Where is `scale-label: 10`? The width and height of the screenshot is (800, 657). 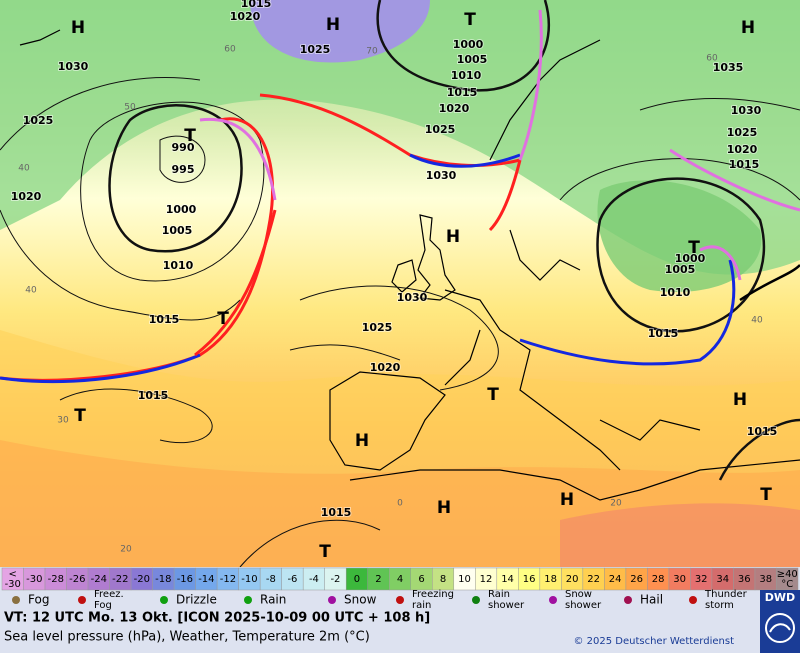
scale-label: 10 is located at coordinates (464, 579).